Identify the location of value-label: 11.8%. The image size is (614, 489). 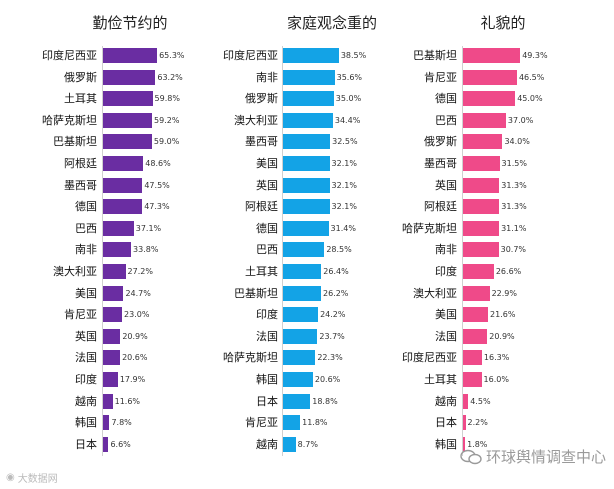
(315, 423).